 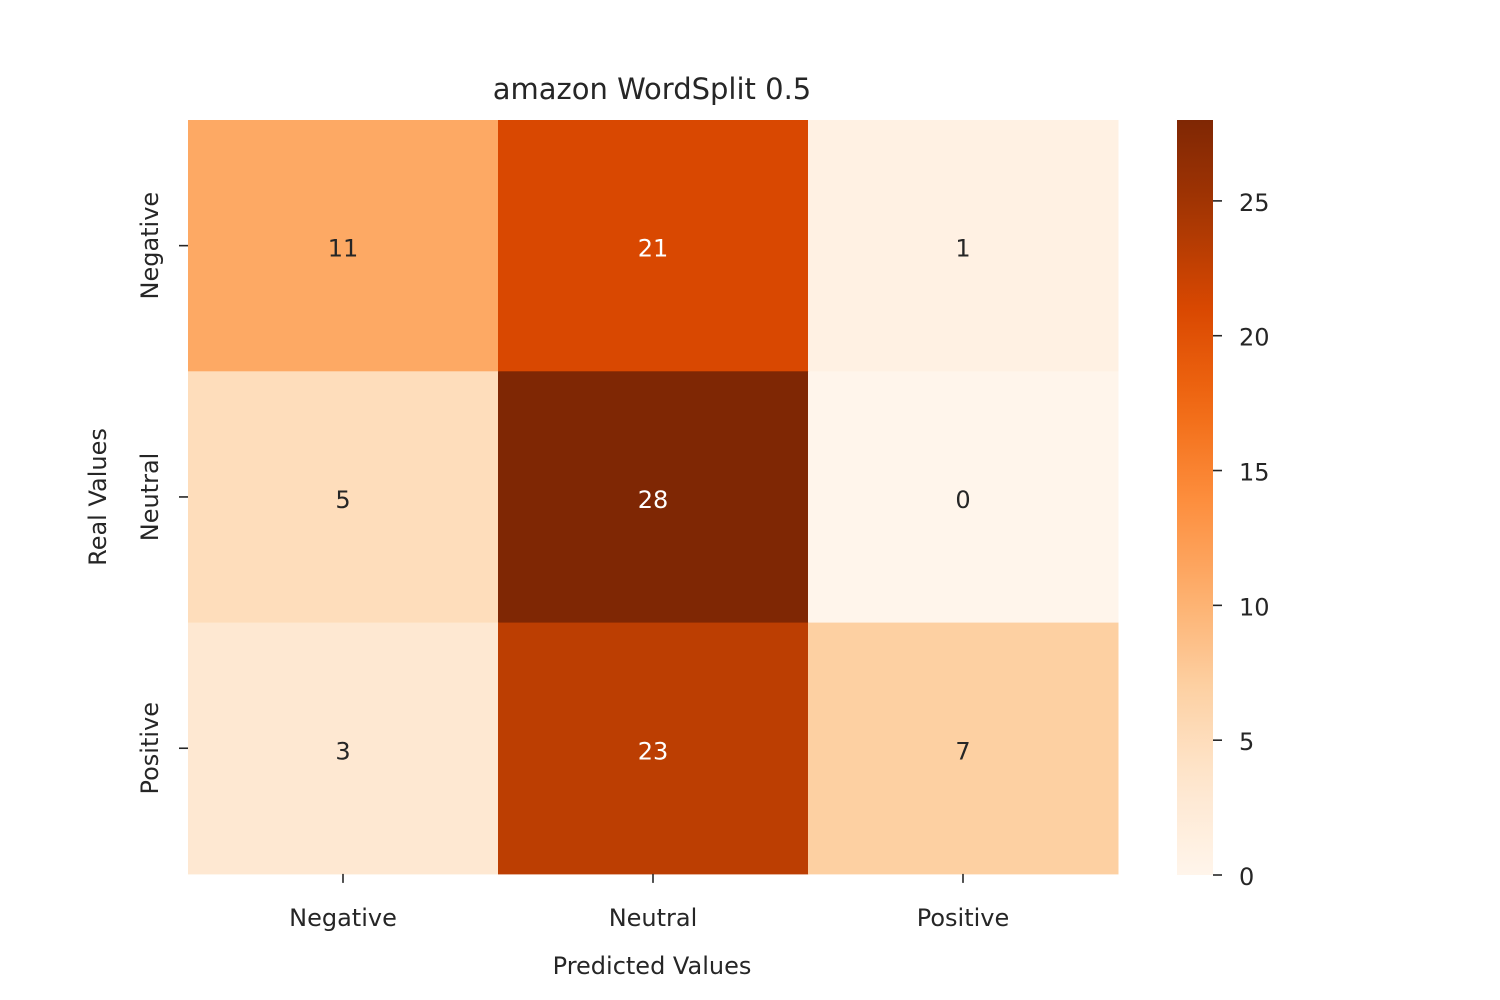 What do you see at coordinates (343, 249) in the screenshot?
I see `cell-value-label: 11` at bounding box center [343, 249].